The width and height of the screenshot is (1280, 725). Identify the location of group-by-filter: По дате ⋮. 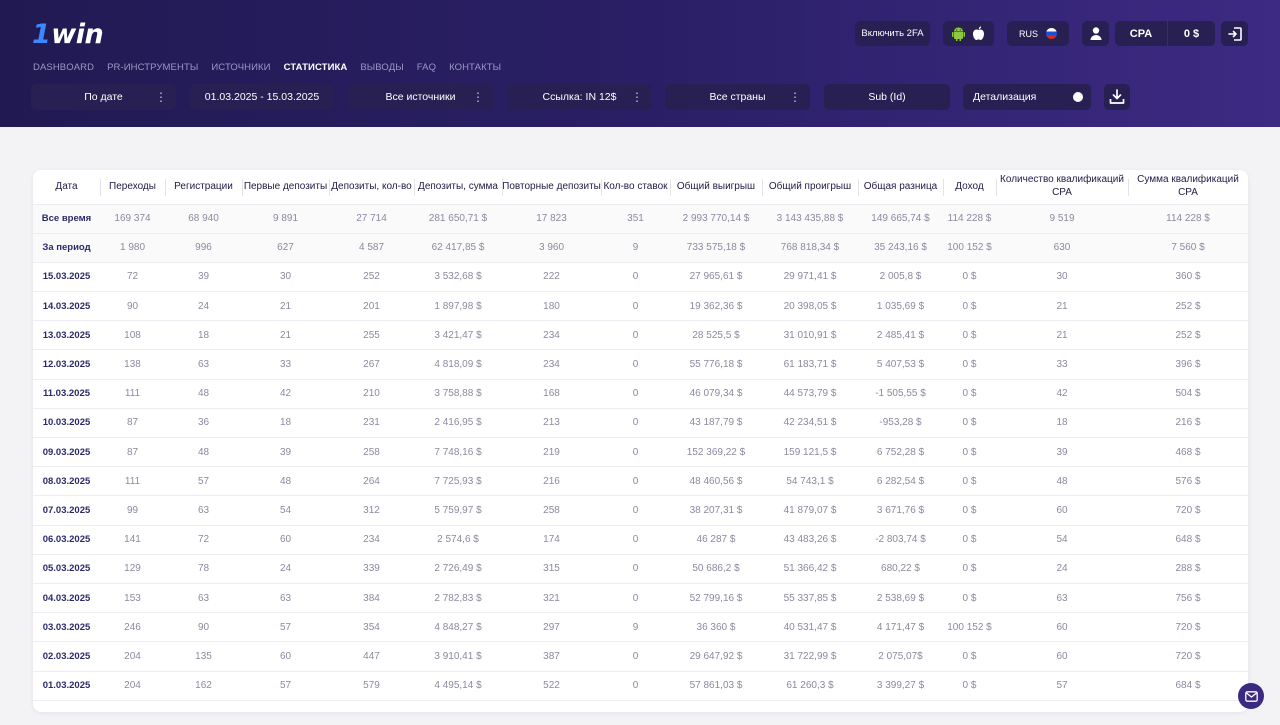
(103, 97).